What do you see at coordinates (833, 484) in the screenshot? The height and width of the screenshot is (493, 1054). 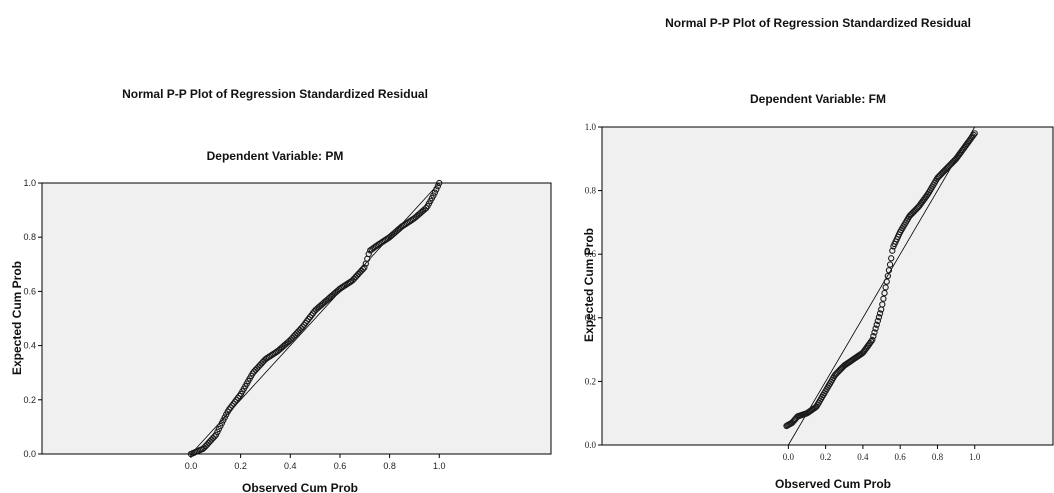 I see `x-axis-label-fm: Observed Cum Prob` at bounding box center [833, 484].